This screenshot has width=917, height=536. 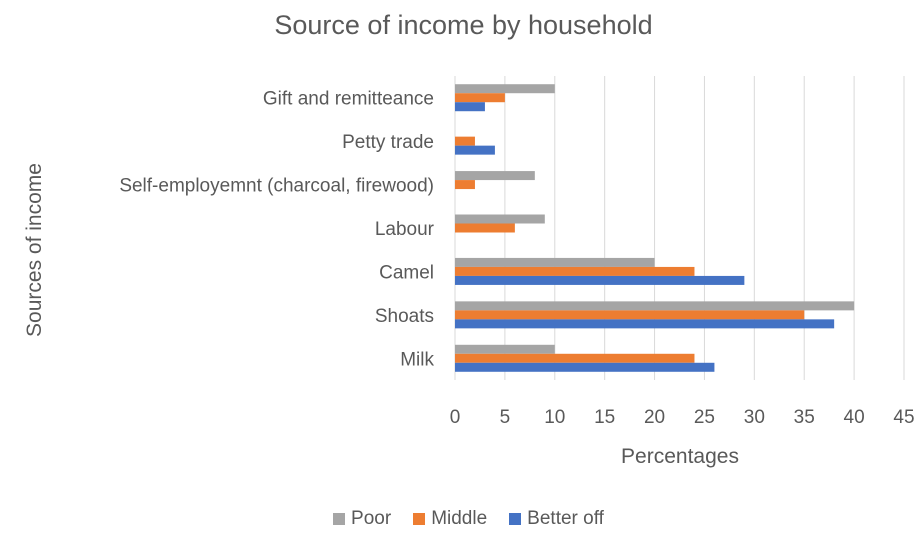 I want to click on x-tick-label: 40, so click(x=854, y=417).